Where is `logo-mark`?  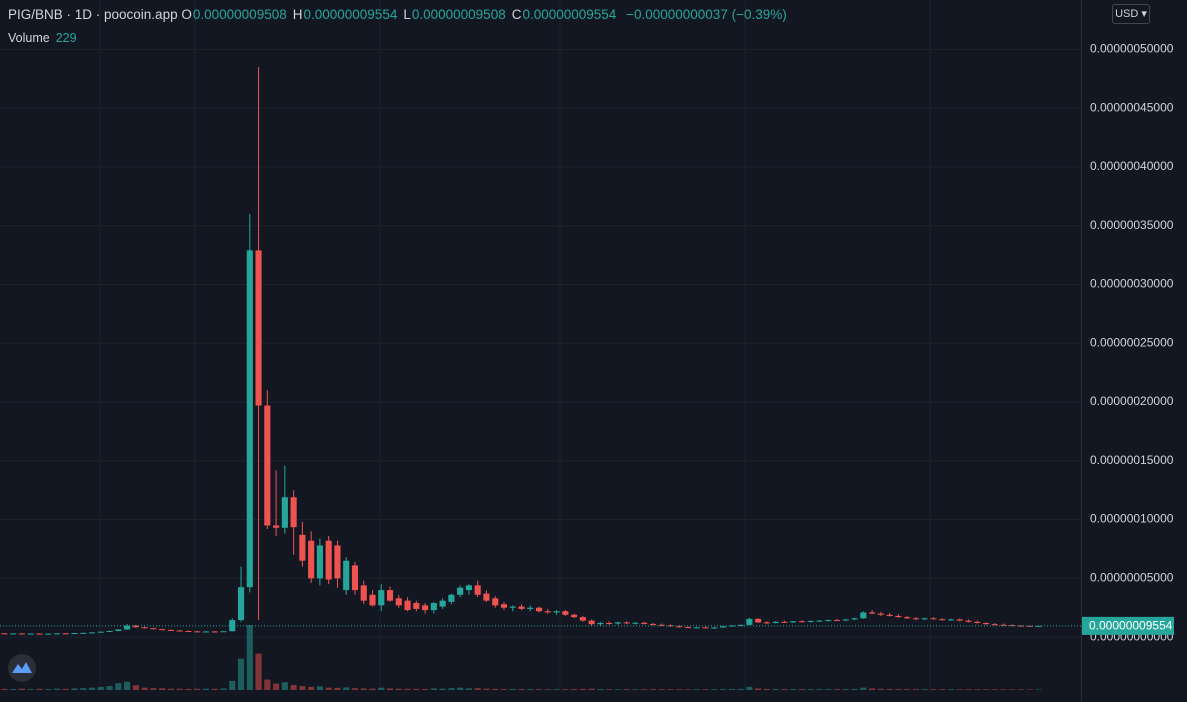
logo-mark is located at coordinates (22, 667).